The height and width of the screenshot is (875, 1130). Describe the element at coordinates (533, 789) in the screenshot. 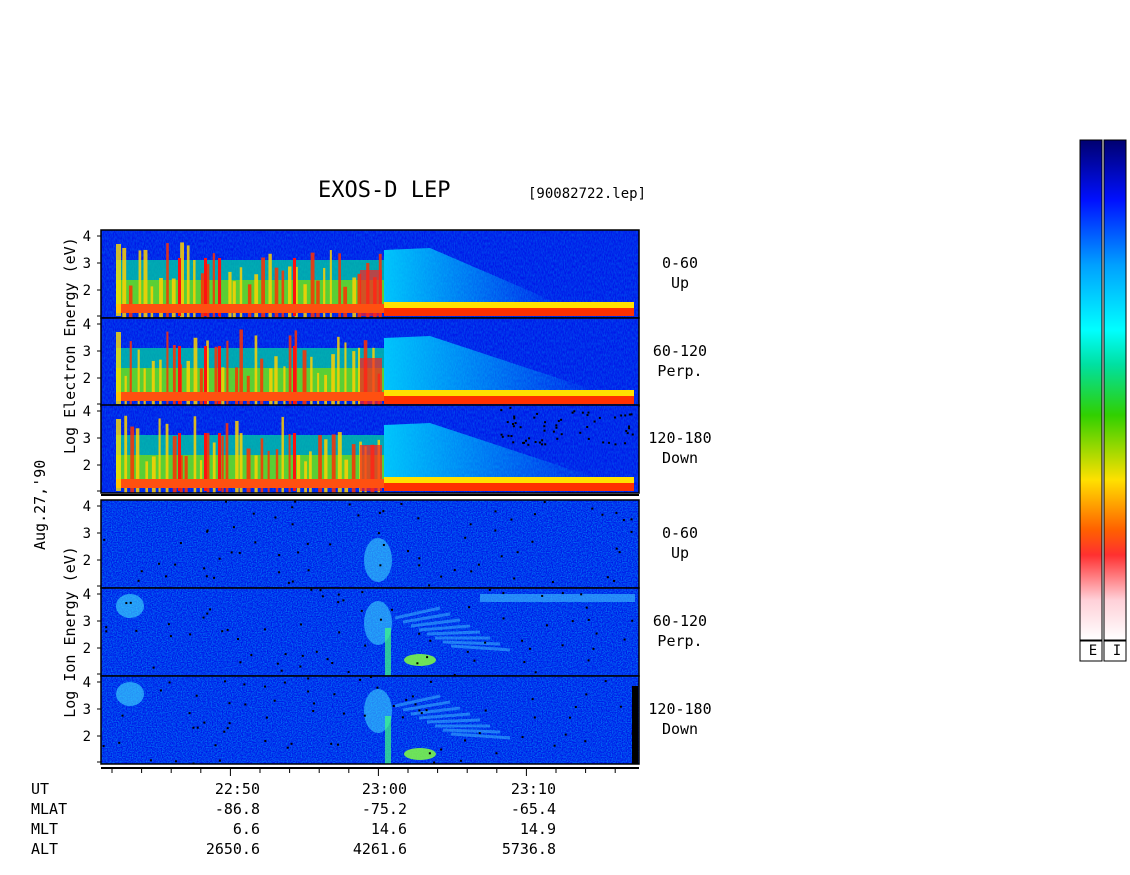

I see `row-value: 23:10` at that location.